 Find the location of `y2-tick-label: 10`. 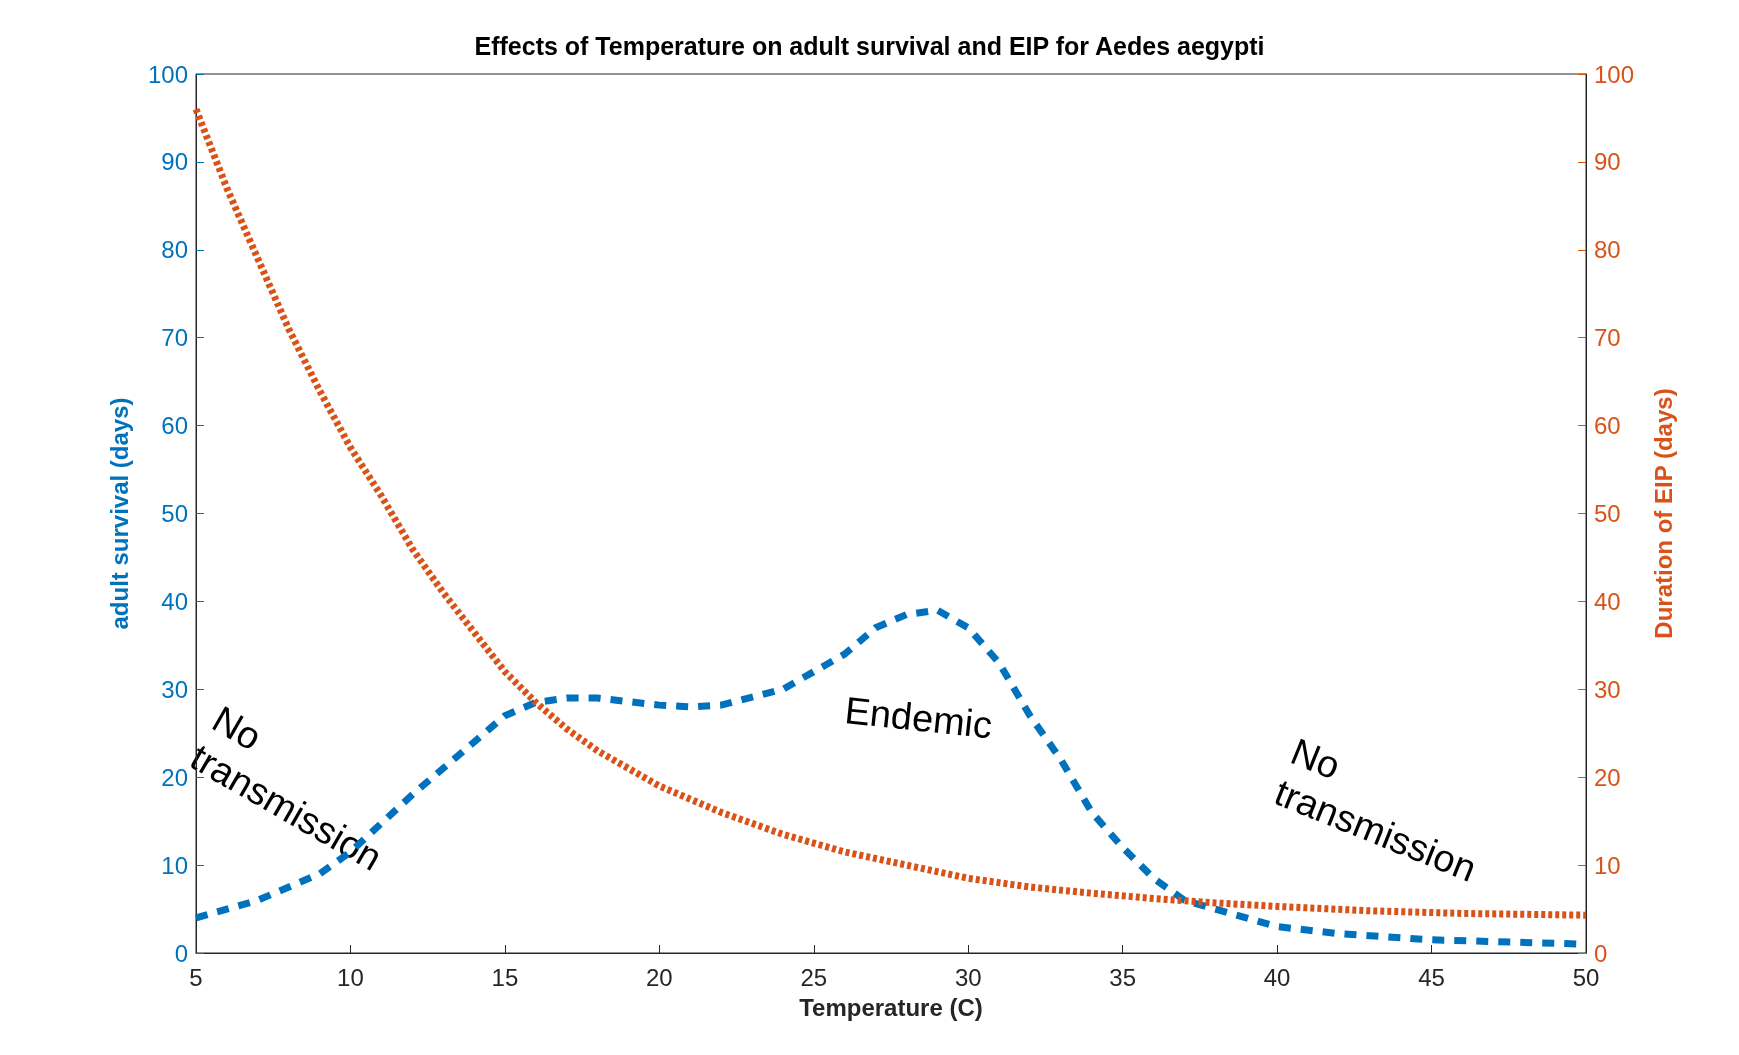

y2-tick-label: 10 is located at coordinates (1607, 865).